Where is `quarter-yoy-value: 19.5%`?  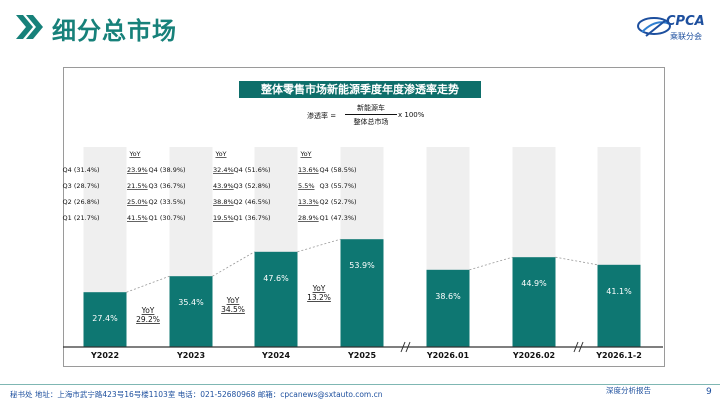
quarter-yoy-value: 19.5% is located at coordinates (223, 218).